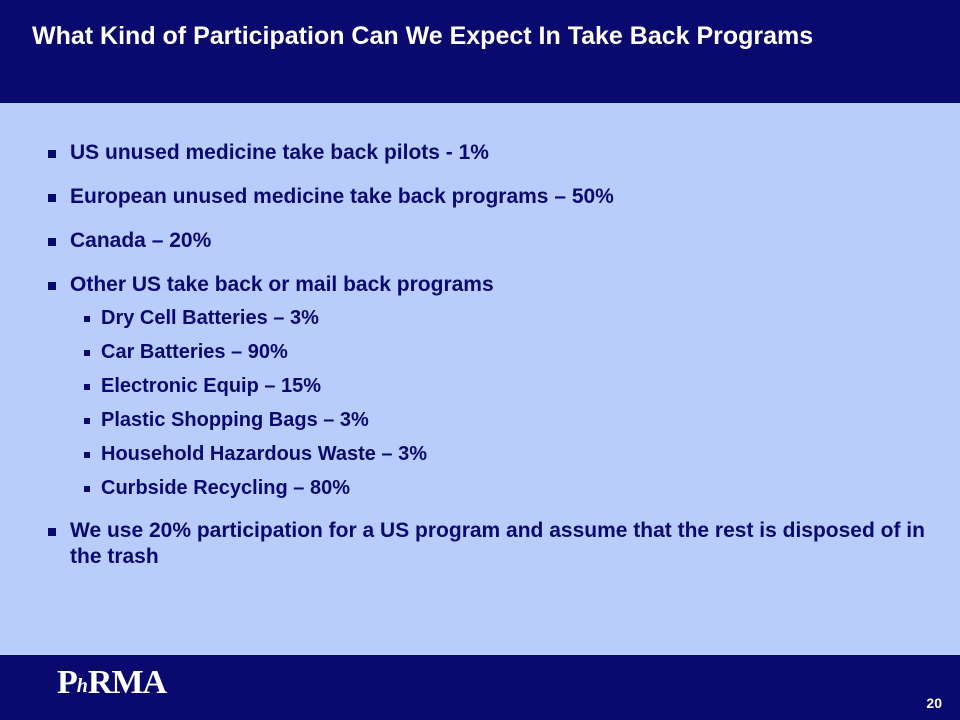  What do you see at coordinates (486, 241) in the screenshot?
I see `bullet-item: Canada – 20%` at bounding box center [486, 241].